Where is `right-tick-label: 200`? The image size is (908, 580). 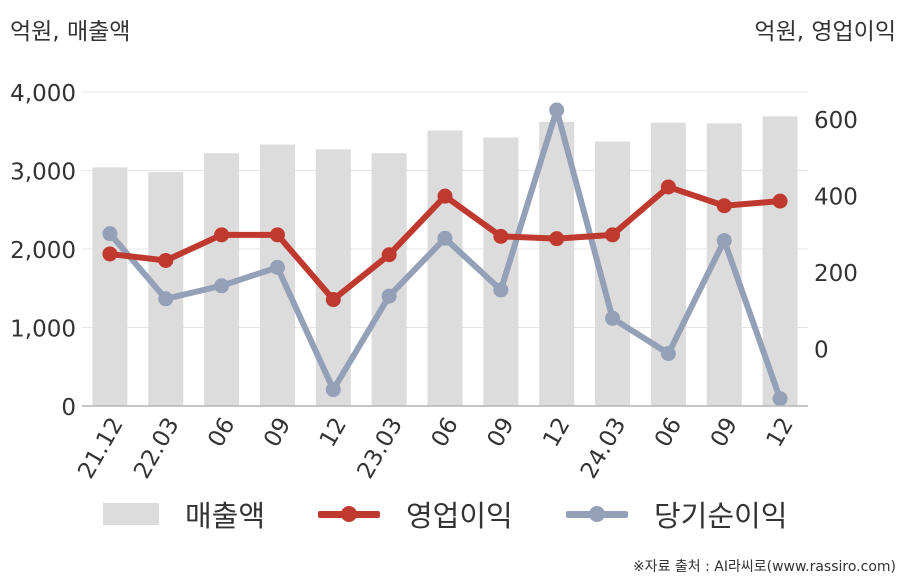
right-tick-label: 200 is located at coordinates (836, 274).